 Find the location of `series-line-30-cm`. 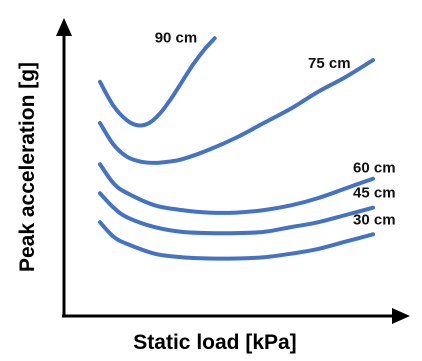

series-line-30-cm is located at coordinates (236, 240).